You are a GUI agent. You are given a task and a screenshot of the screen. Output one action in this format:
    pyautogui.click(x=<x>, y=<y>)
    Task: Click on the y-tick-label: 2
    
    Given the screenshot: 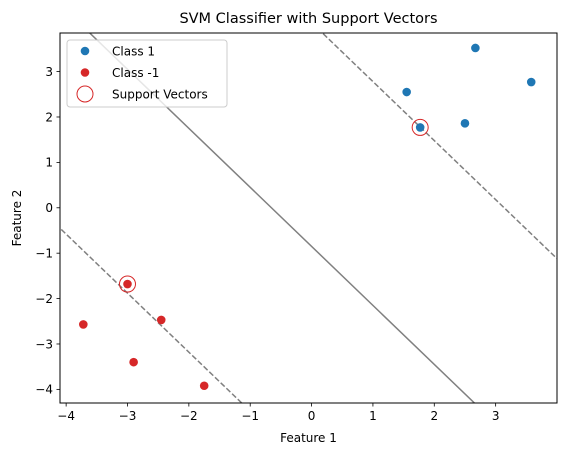 What is the action you would take?
    pyautogui.click(x=49, y=117)
    